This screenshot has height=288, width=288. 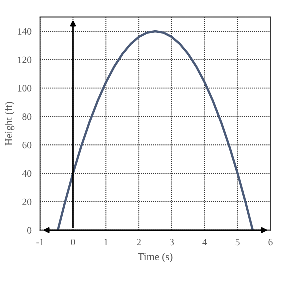 What do you see at coordinates (40, 242) in the screenshot?
I see `x-tick-label: -1` at bounding box center [40, 242].